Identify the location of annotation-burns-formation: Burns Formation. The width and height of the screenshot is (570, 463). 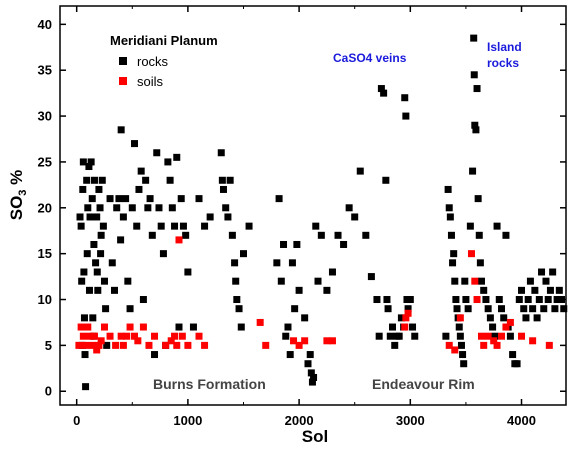
(209, 384).